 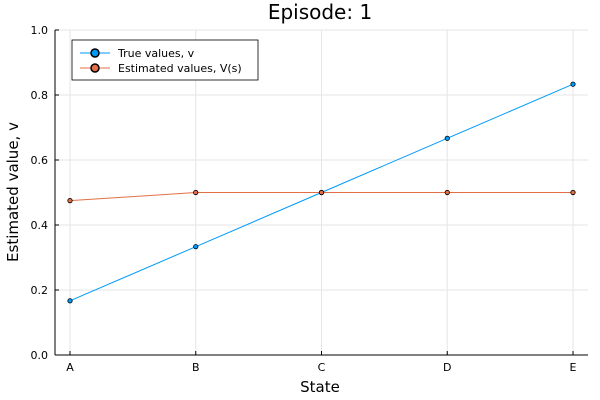 What do you see at coordinates (447, 367) in the screenshot?
I see `x-tick-label: D` at bounding box center [447, 367].